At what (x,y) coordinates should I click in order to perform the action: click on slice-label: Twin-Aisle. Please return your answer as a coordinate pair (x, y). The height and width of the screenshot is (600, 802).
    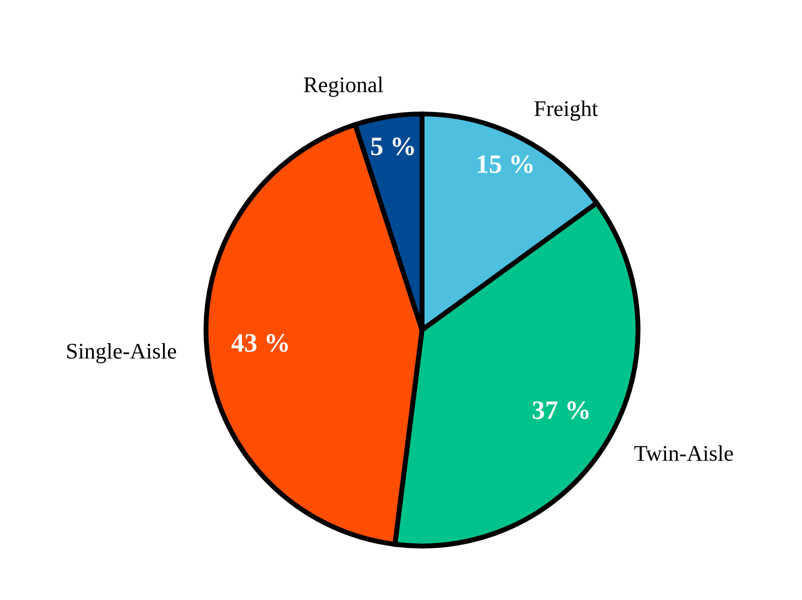
    Looking at the image, I should click on (683, 453).